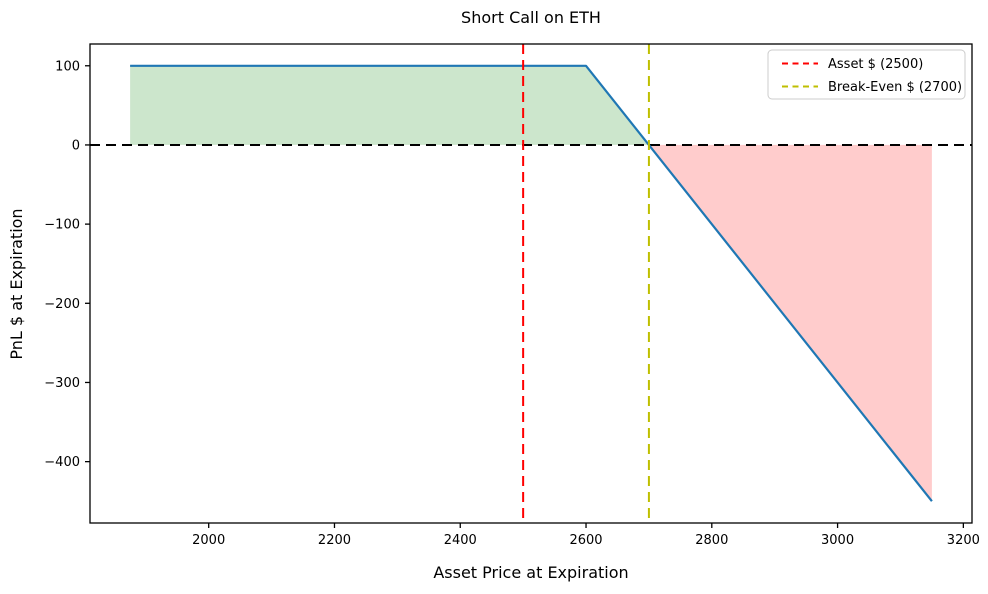  Describe the element at coordinates (389, 105) in the screenshot. I see `profit-region-fill` at that location.